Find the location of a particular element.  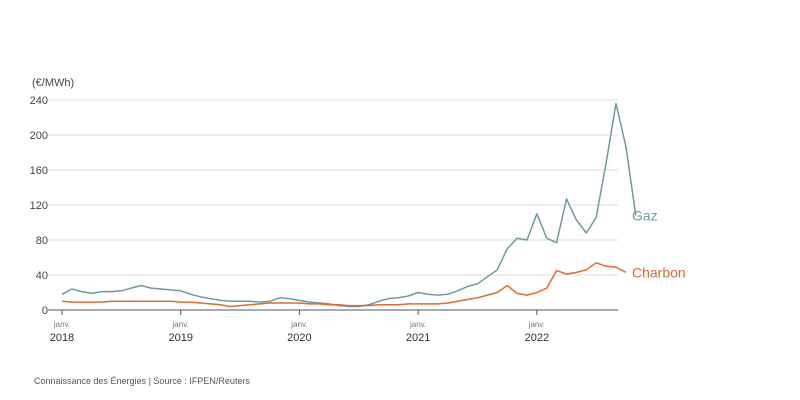

series-label-gaz: Gaz is located at coordinates (645, 216).